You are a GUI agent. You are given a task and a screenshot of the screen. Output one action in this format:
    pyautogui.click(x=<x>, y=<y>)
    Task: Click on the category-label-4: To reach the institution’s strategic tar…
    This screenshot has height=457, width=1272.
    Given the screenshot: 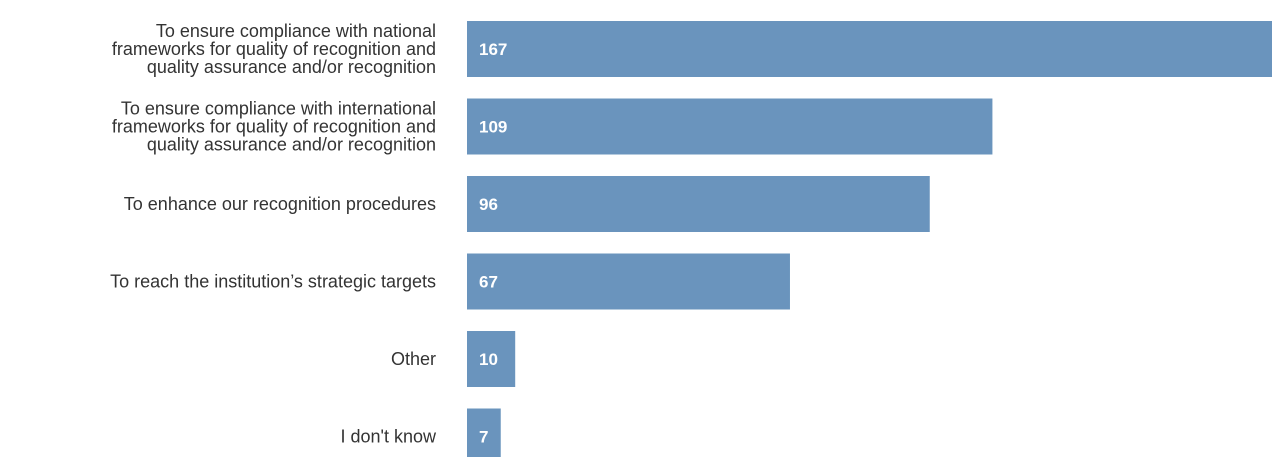 What is the action you would take?
    pyautogui.click(x=273, y=282)
    